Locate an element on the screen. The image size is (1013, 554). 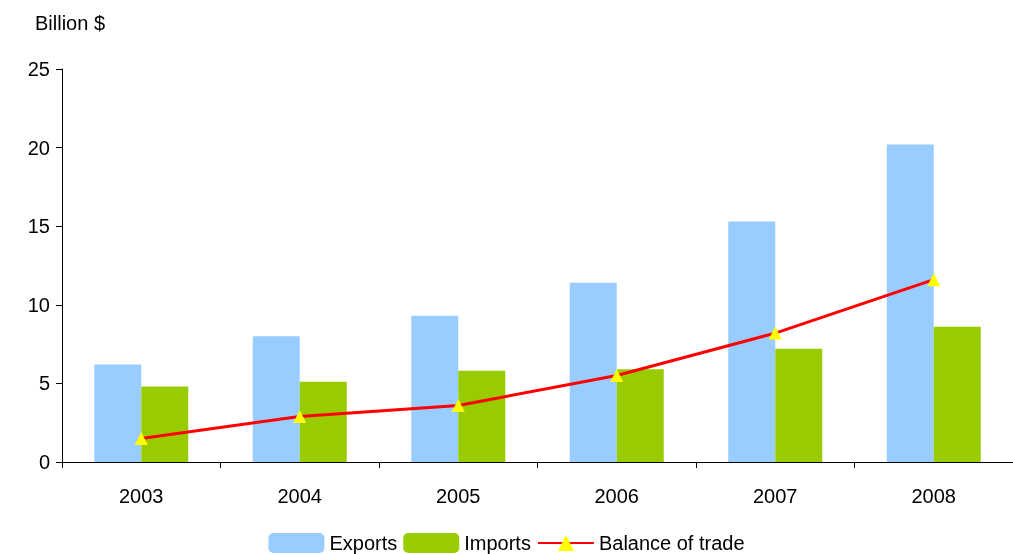
x-tick-label: 2007 is located at coordinates (775, 496).